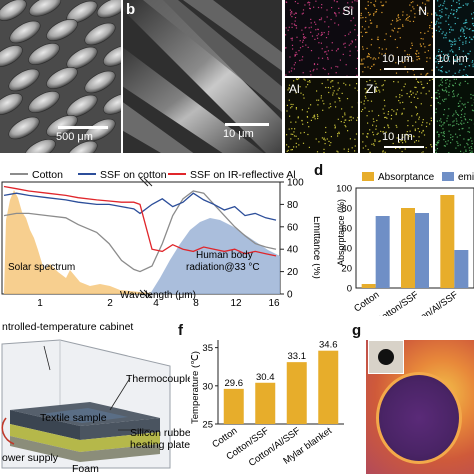 The width and height of the screenshot is (474, 474). I want to click on eds-element-label: N, so click(422, 11).